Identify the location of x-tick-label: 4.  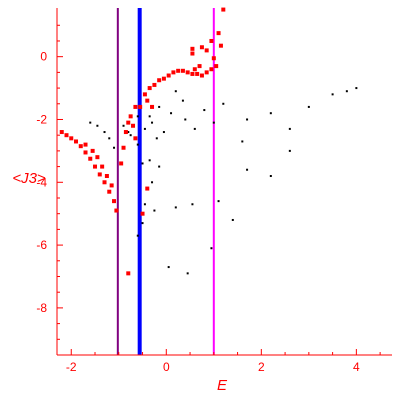
(356, 367).